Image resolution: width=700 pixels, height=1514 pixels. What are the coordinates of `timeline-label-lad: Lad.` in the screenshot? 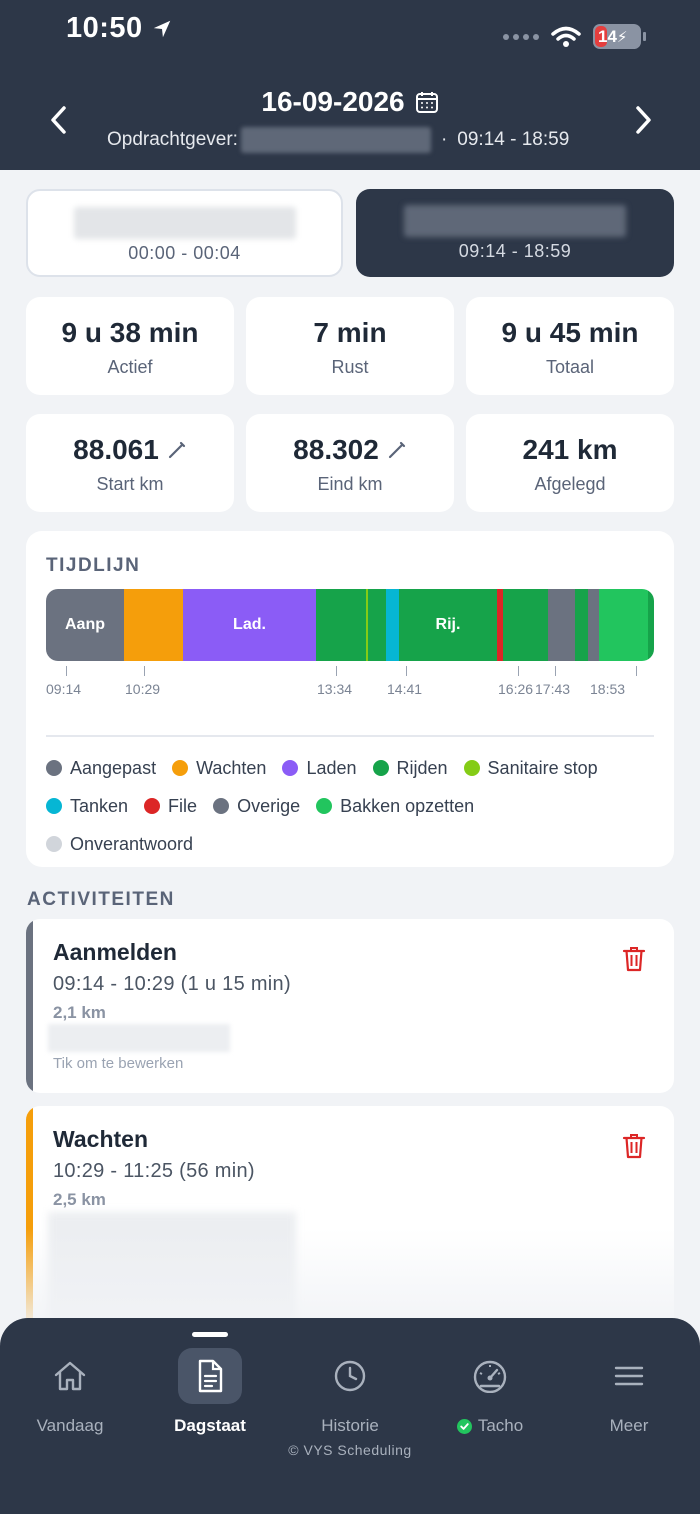 It's located at (249, 624).